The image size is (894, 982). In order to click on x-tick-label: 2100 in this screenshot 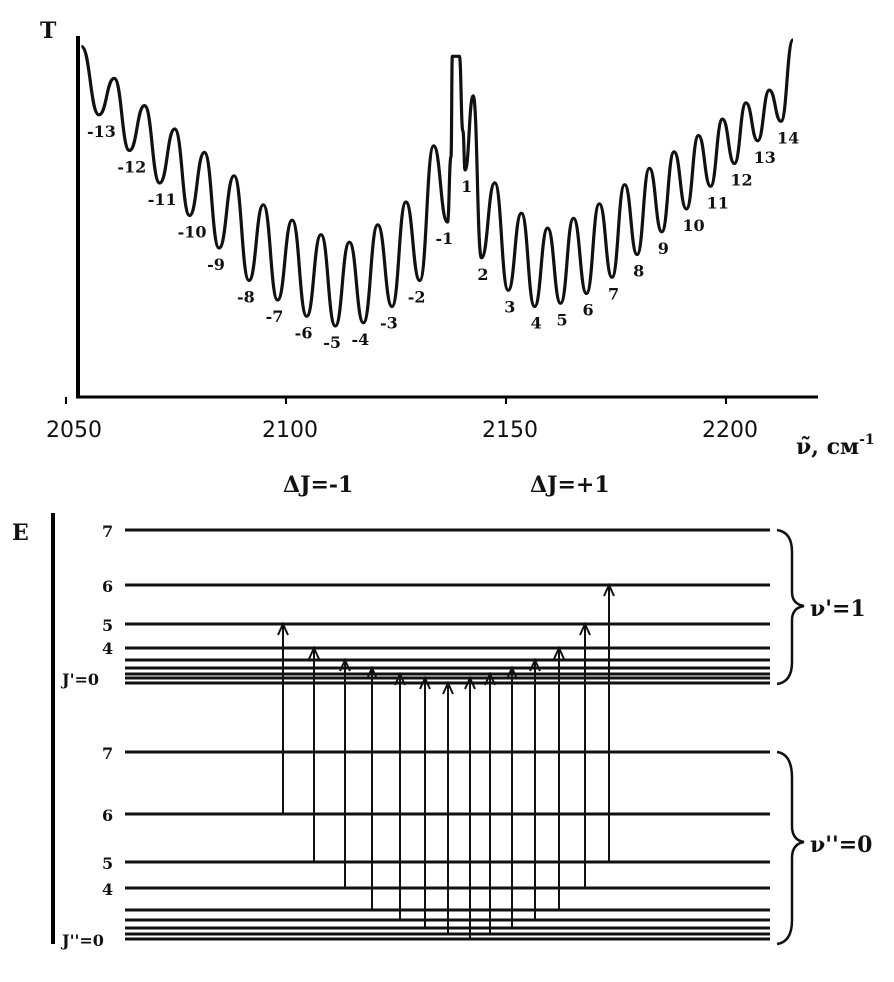, I will do `click(290, 430)`.